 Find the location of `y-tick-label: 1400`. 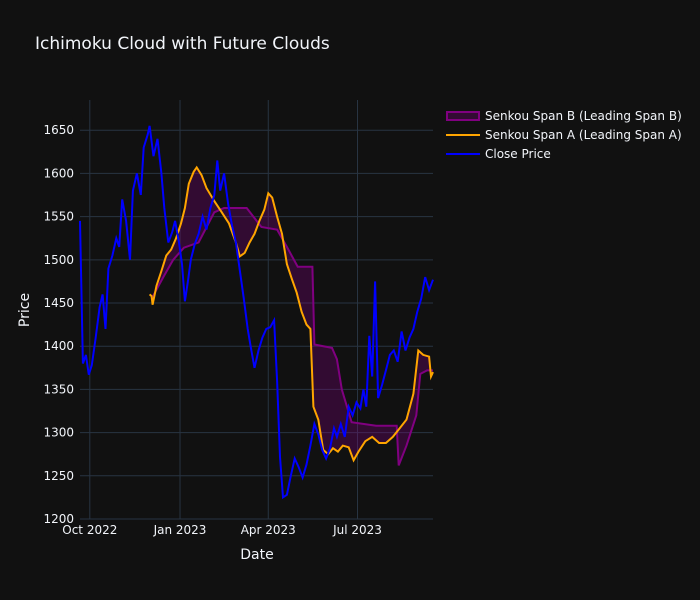

y-tick-label: 1400 is located at coordinates (58, 346).